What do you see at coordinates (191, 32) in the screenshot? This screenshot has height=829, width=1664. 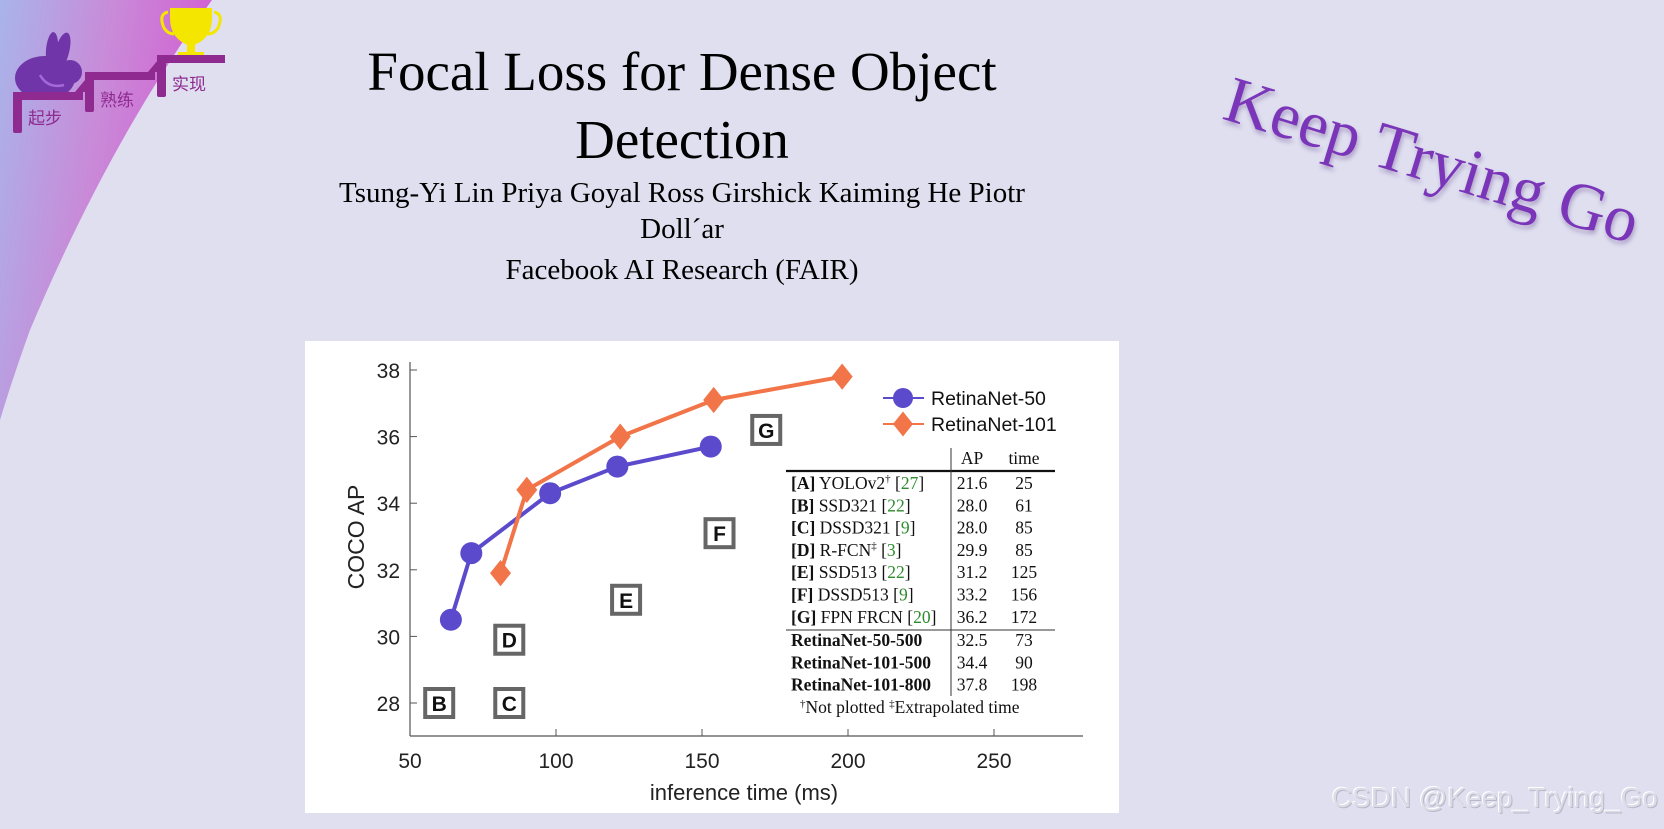 I see `trophy-icon` at bounding box center [191, 32].